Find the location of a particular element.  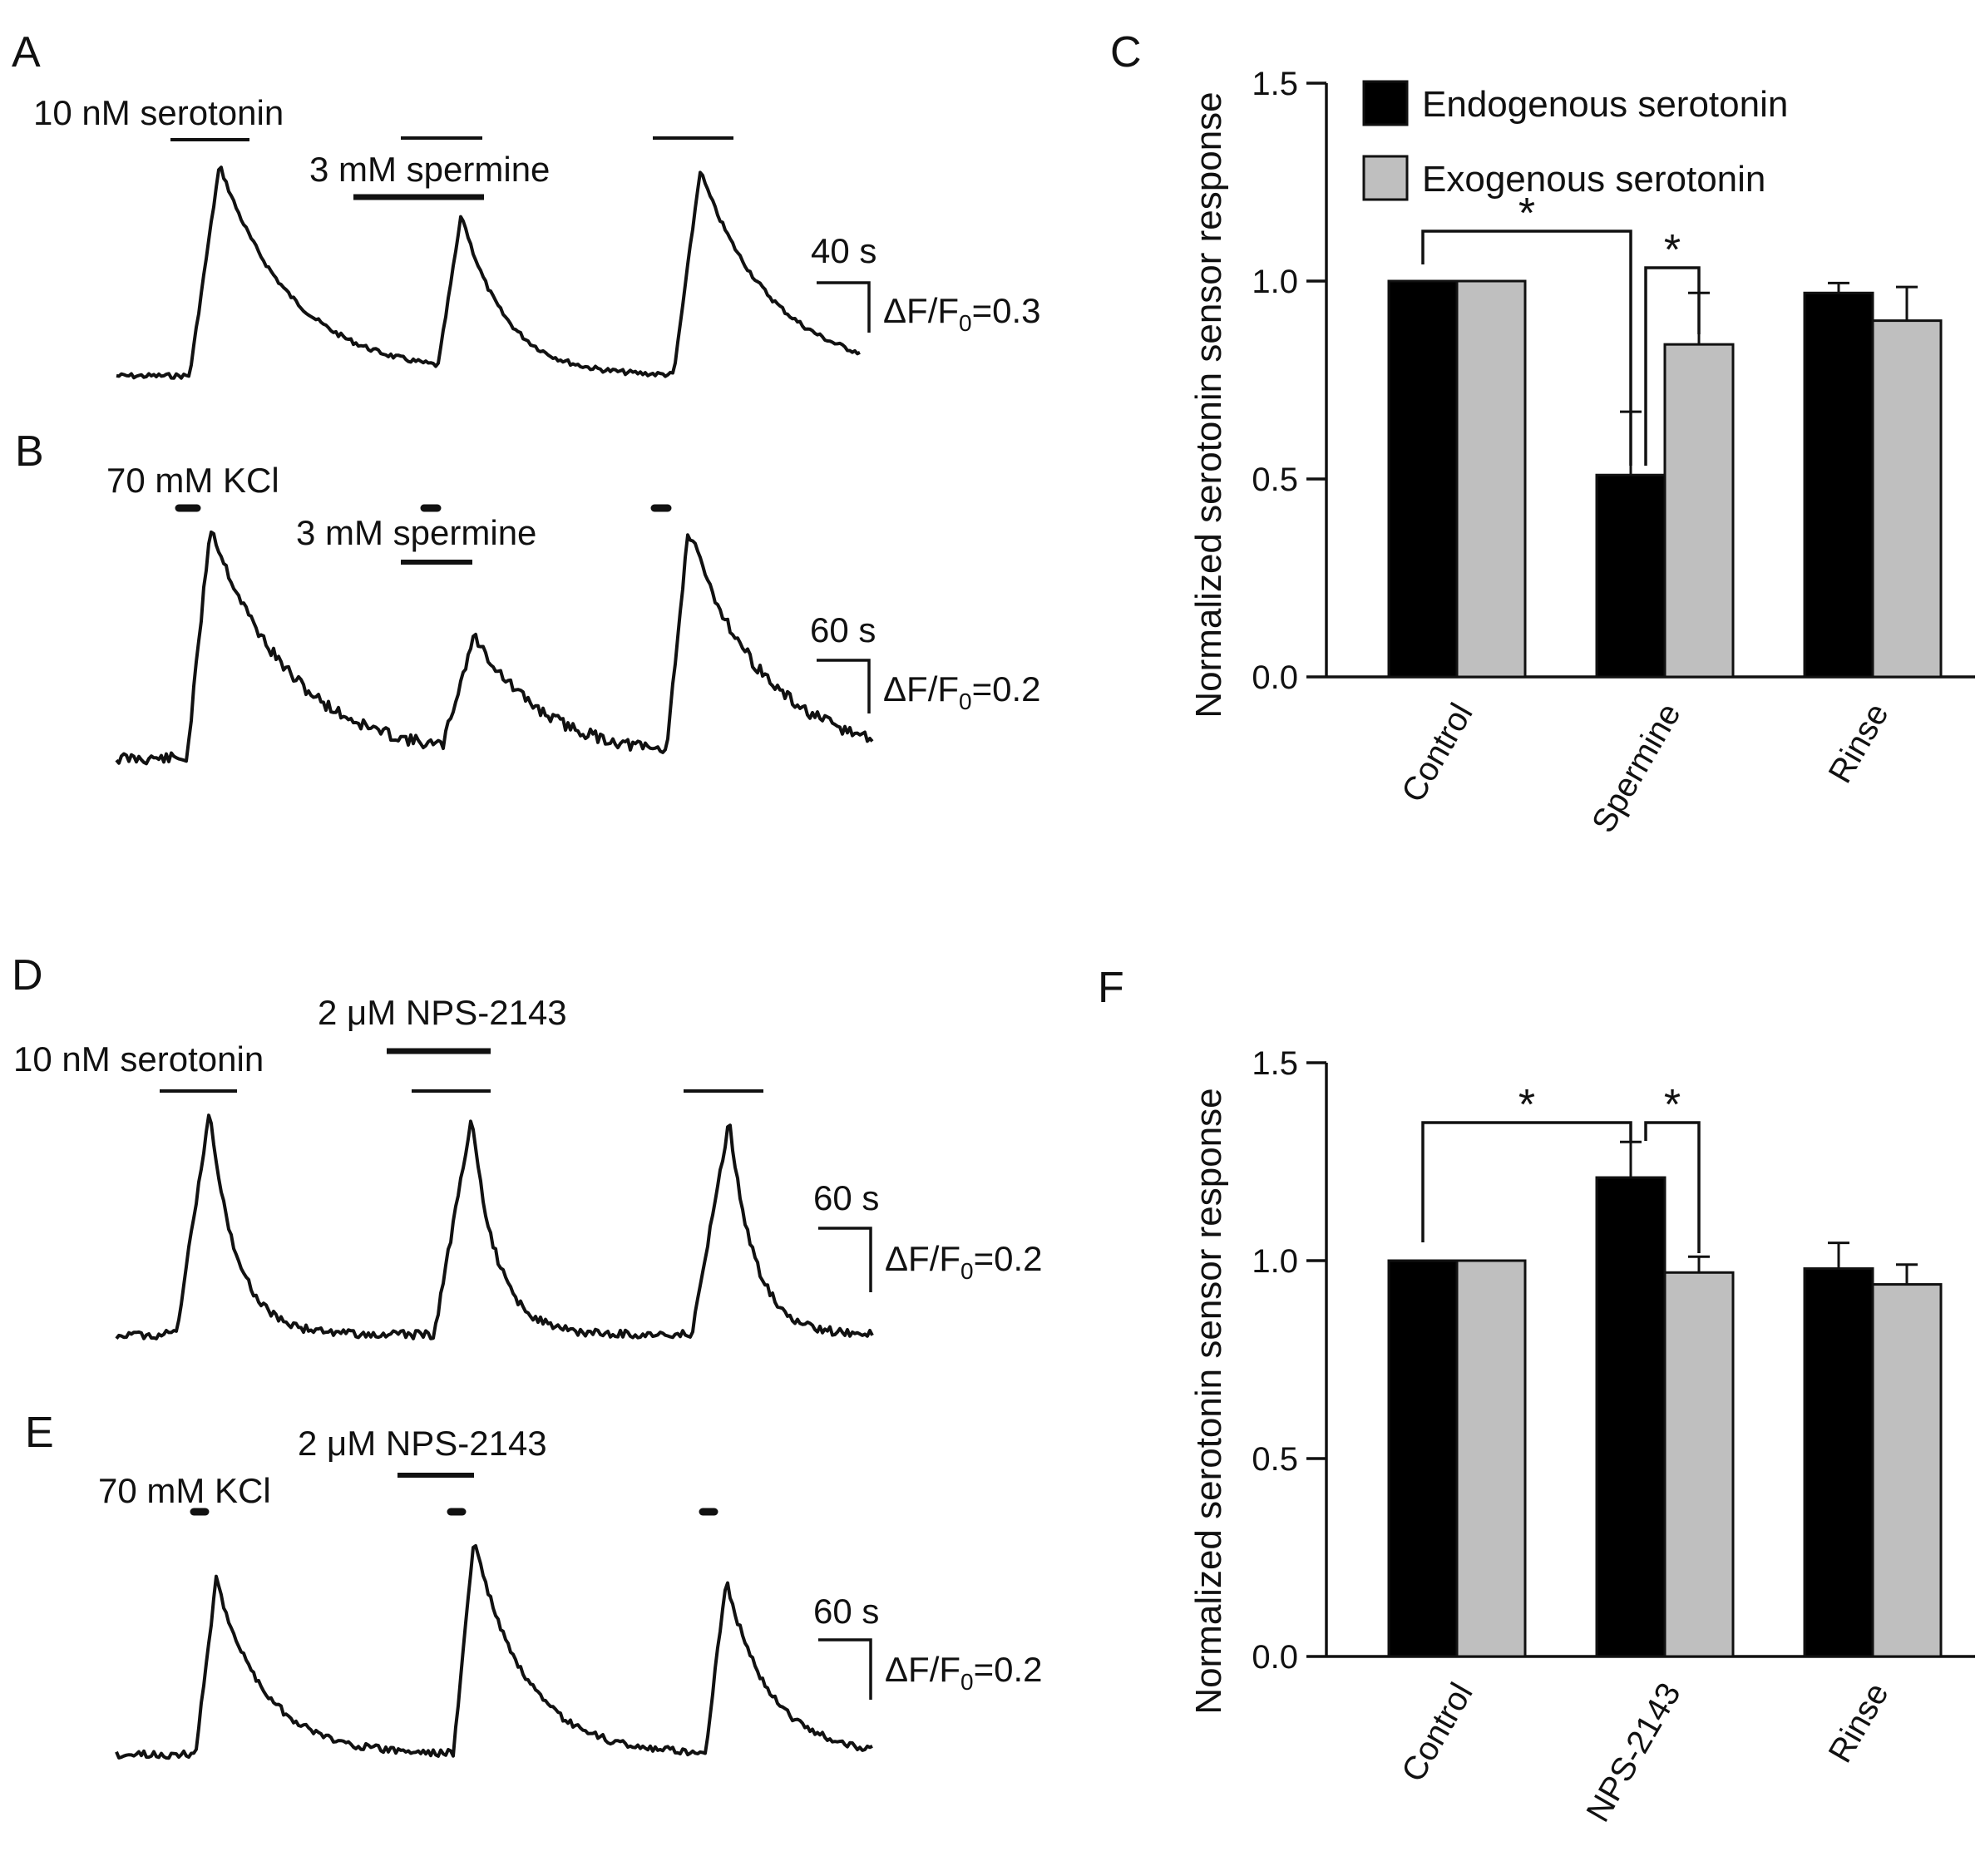

trace-a-line is located at coordinates (488, 272).